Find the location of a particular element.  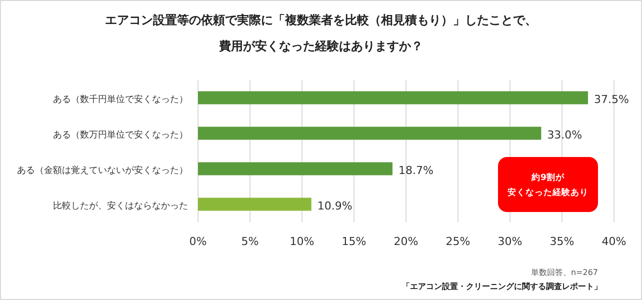

y-tick-label: ある（数千円単位で安くなった） is located at coordinates (120, 99).